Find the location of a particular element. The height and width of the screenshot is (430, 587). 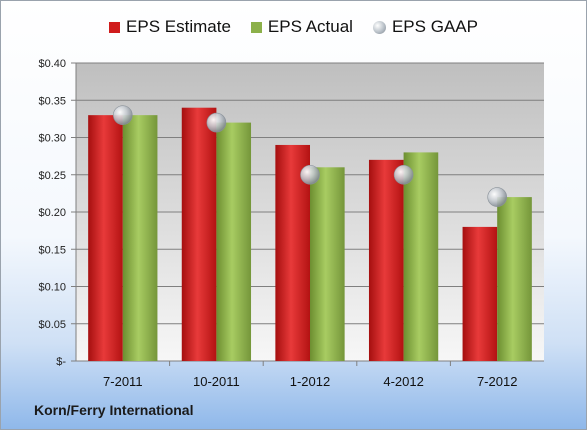

legend-item-actual: EPS Actual is located at coordinates (301, 27).